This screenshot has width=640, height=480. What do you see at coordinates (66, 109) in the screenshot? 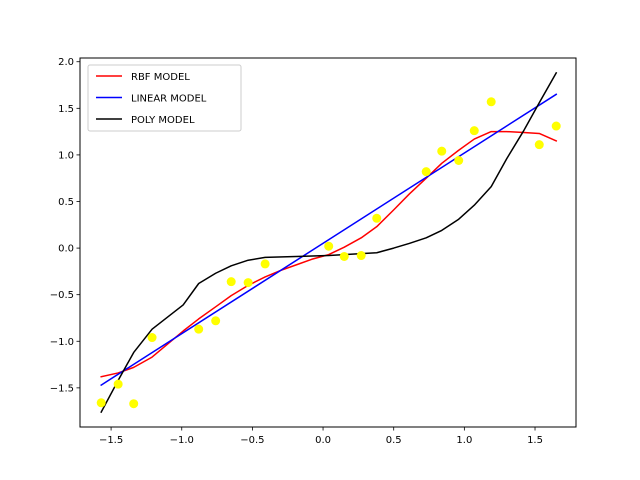
I see `y-tick-label: 1.5` at bounding box center [66, 109].